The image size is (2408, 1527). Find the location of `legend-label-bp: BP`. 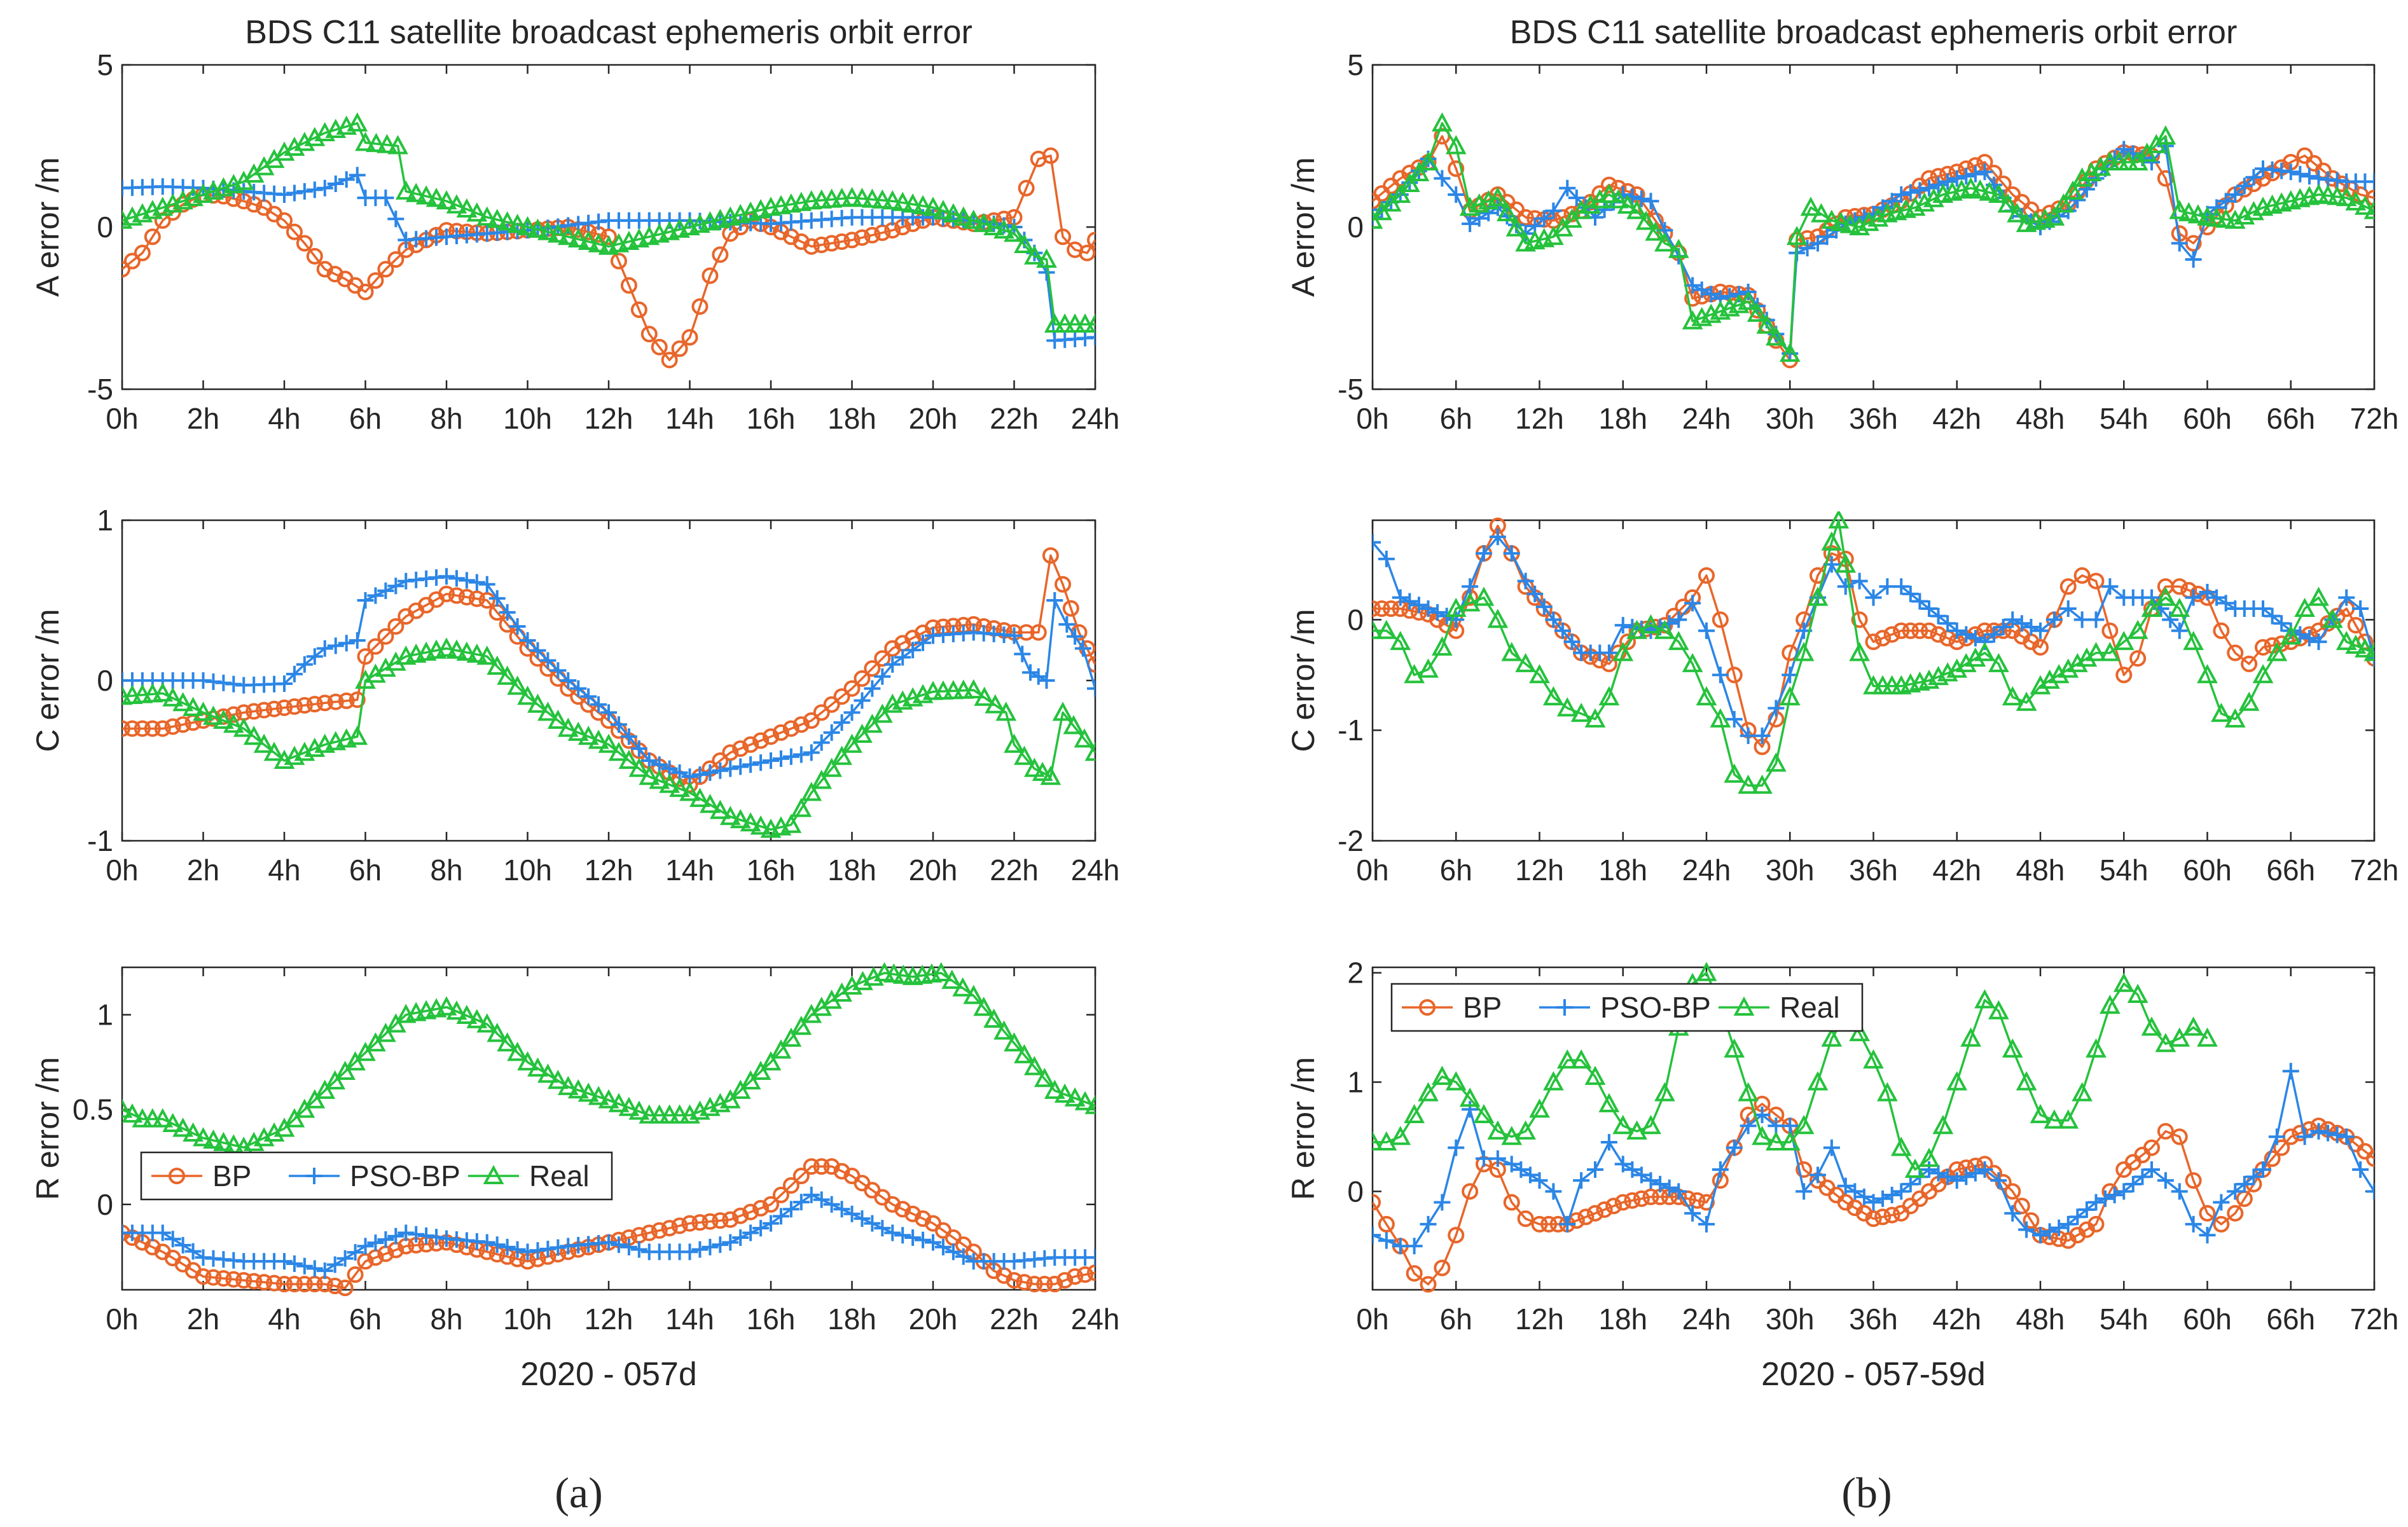

legend-label-bp: BP is located at coordinates (231, 1175).